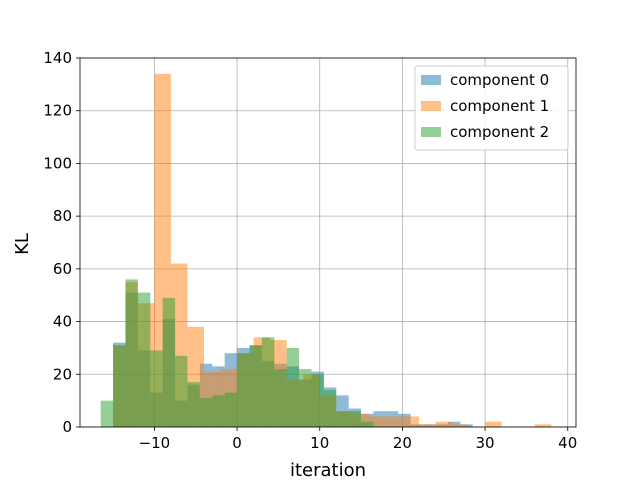 The width and height of the screenshot is (640, 480). I want to click on x-axis-ticks: −10 0 10 20 30 40, so click(358, 439).